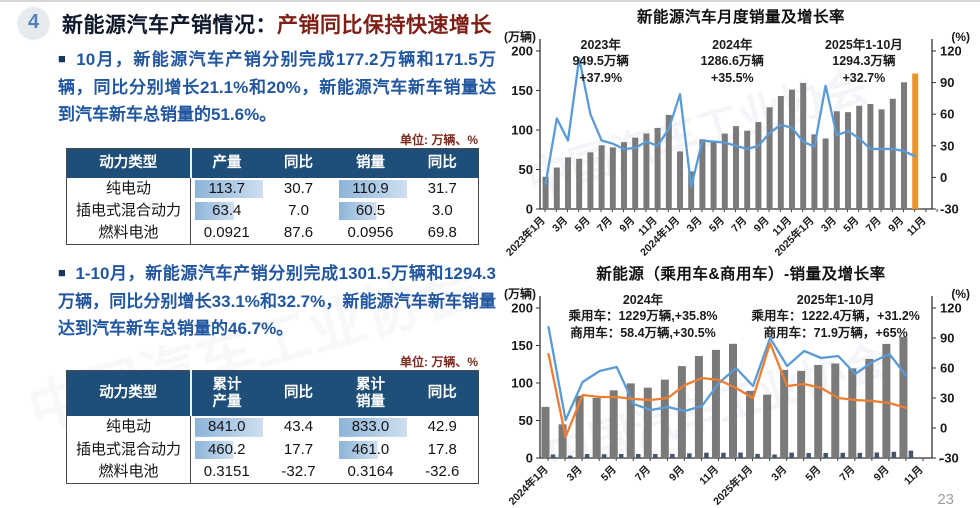 This screenshot has width=980, height=508. Describe the element at coordinates (298, 233) in the screenshot. I see `table-cell: 87.6` at that location.